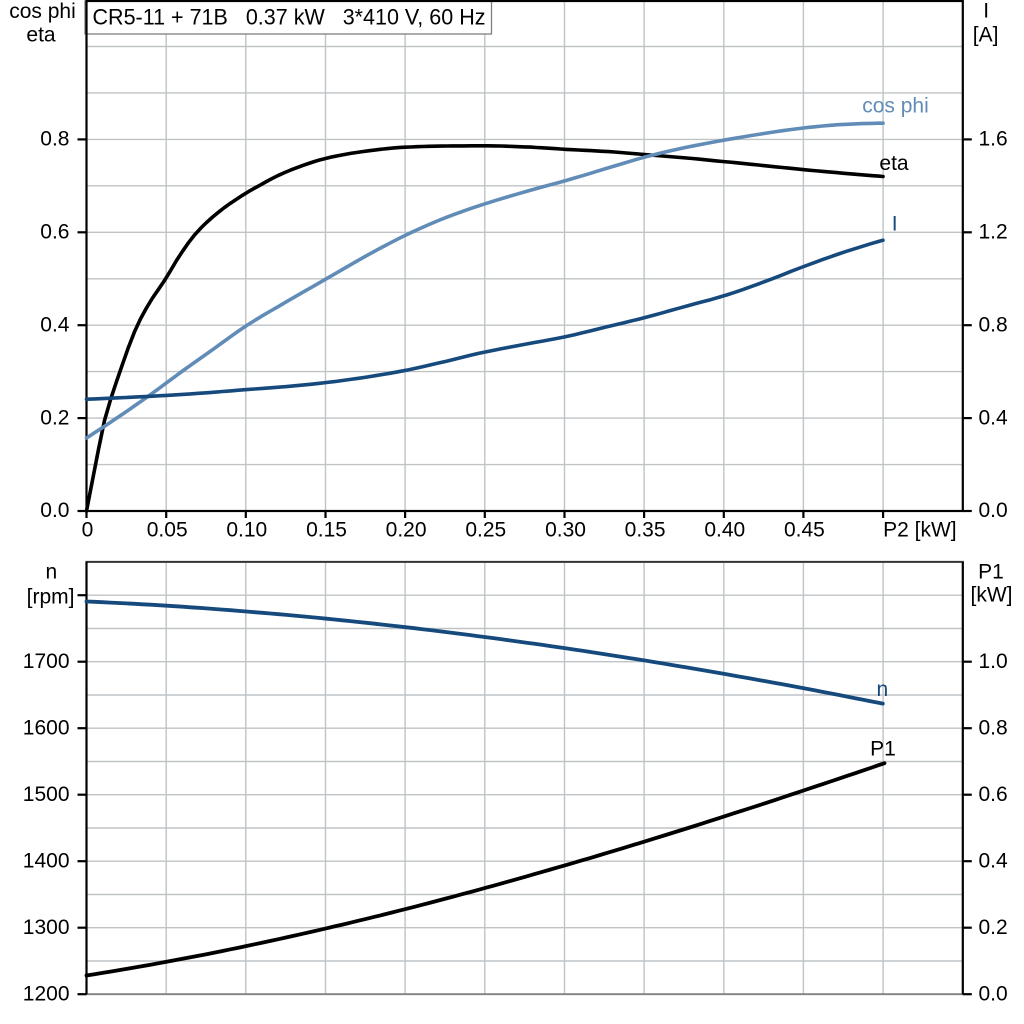 Image resolution: width=1024 pixels, height=1024 pixels. I want to click on svg-text: 0, so click(88, 530).